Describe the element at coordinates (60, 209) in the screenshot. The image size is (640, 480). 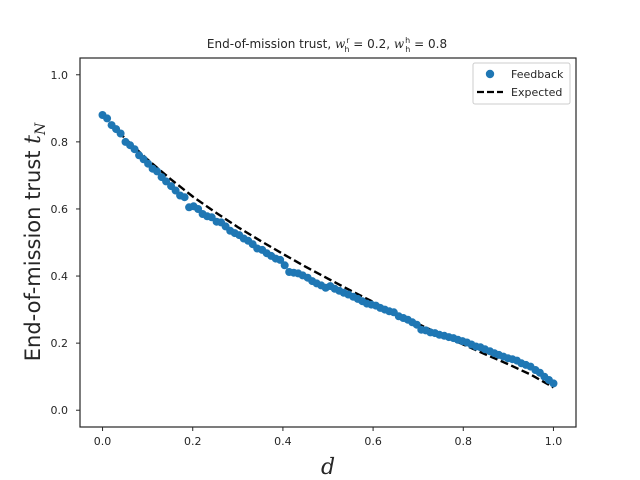
I see `y-tick-label: 0.6` at that location.